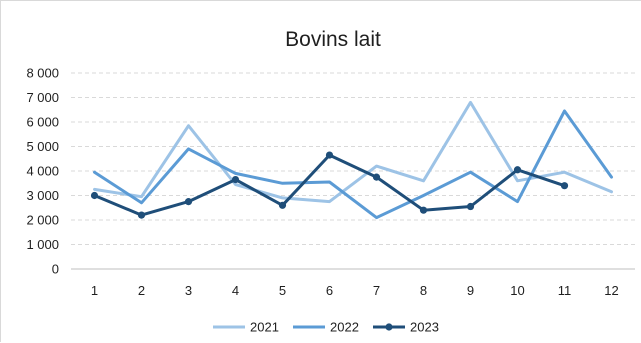 The height and width of the screenshot is (343, 641). What do you see at coordinates (355, 290) in the screenshot?
I see `x-axis-tick-labels: 1 2 3 4 5 6 7 8 9 10 11 12` at bounding box center [355, 290].